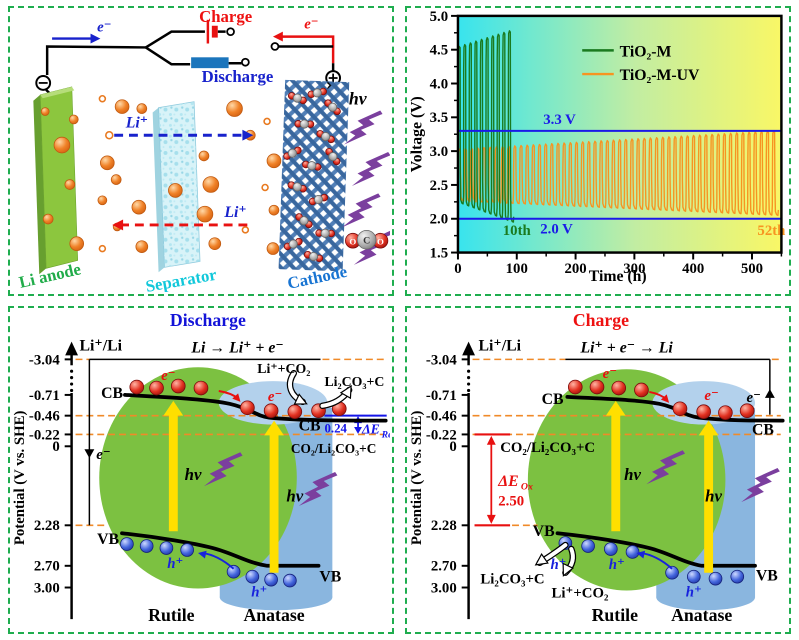  Describe the element at coordinates (230, 32) in the screenshot. I see `charge-switch-contact` at that location.